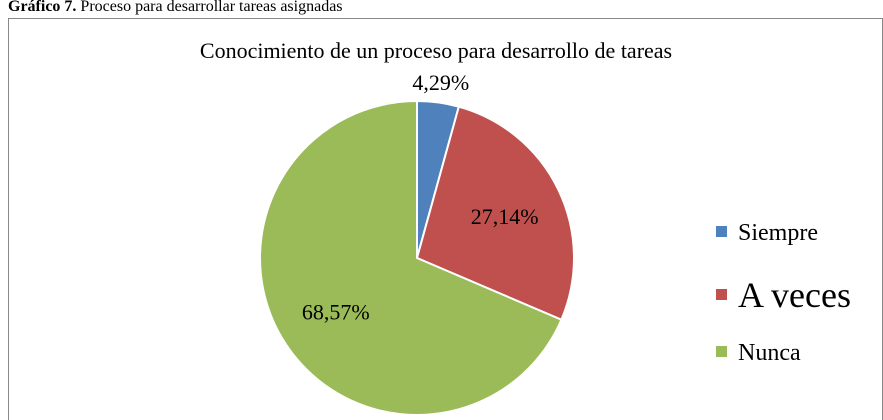  I want to click on pie-slice, so click(495, 213).